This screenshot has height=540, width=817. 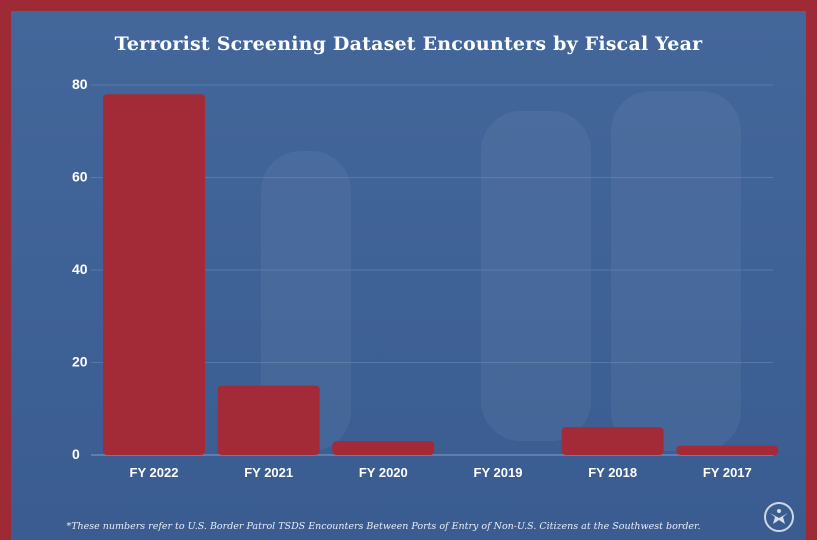 I want to click on x-tick-label: FY 2017, so click(x=727, y=472).